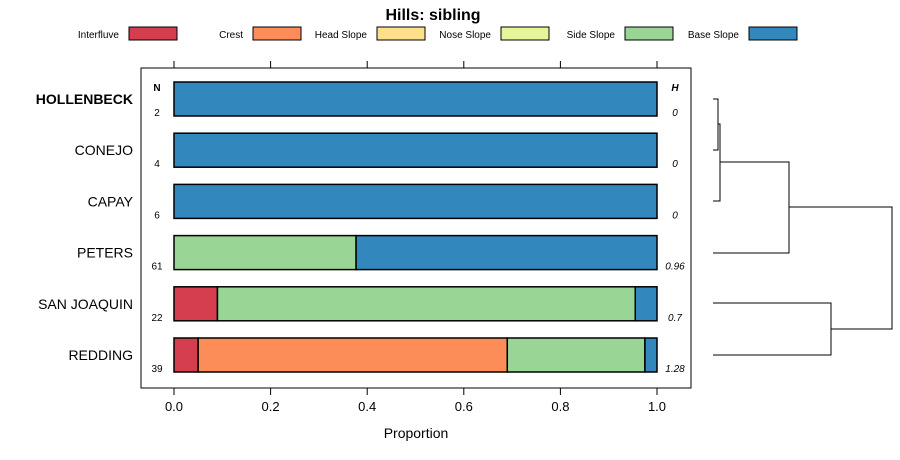 Image resolution: width=900 pixels, height=460 pixels. I want to click on category-label: PETERS, so click(105, 253).